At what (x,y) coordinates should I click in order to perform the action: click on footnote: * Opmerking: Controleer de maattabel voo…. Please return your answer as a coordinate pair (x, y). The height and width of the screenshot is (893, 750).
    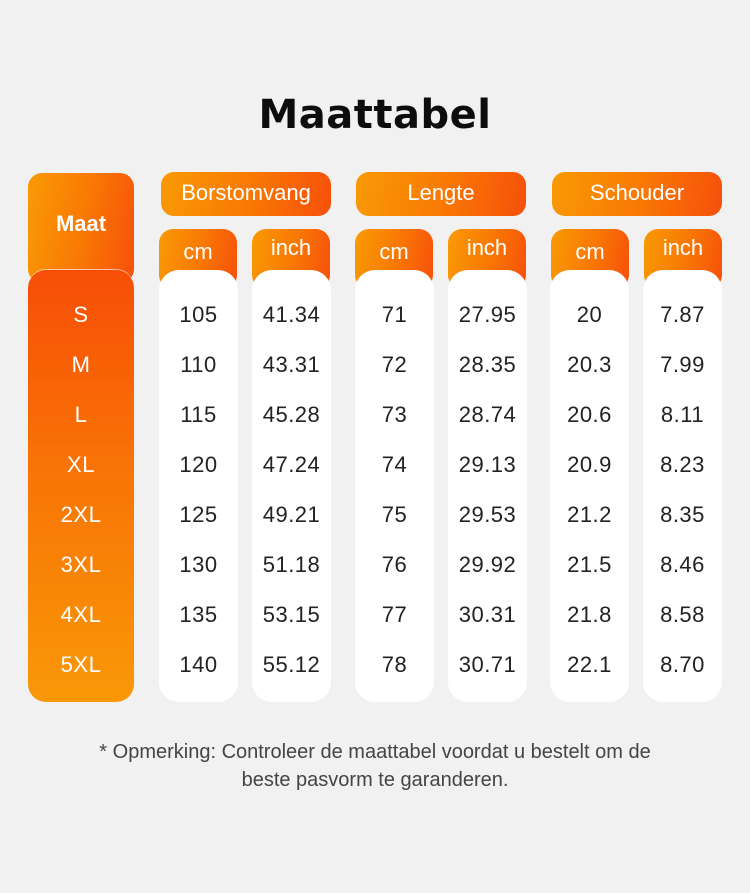
    Looking at the image, I should click on (375, 766).